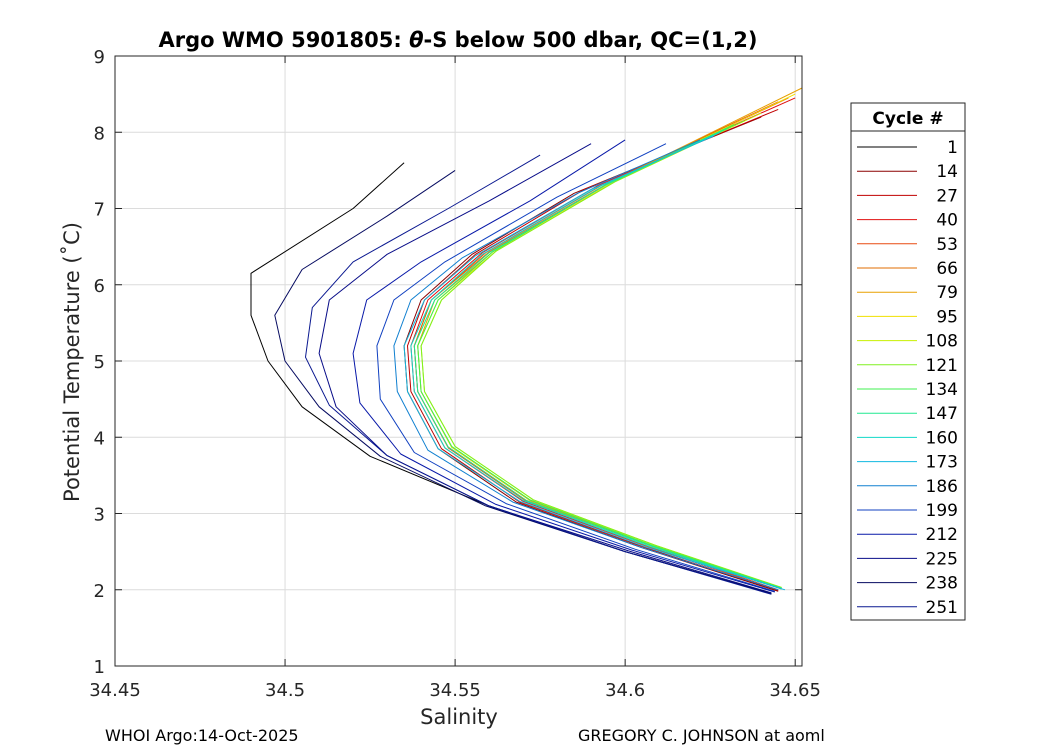  What do you see at coordinates (947, 196) in the screenshot?
I see `legend-label-27: 27` at bounding box center [947, 196].